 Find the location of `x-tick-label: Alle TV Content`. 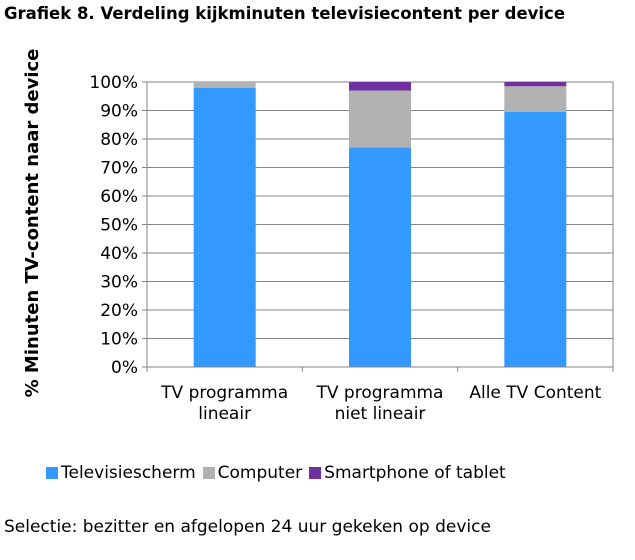

x-tick-label: Alle TV Content is located at coordinates (535, 393).